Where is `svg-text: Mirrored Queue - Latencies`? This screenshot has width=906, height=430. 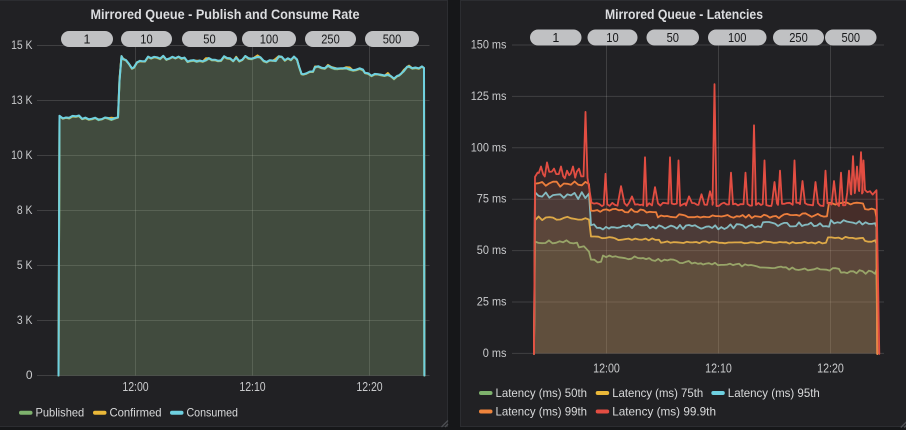 svg-text: Mirrored Queue - Latencies is located at coordinates (684, 14).